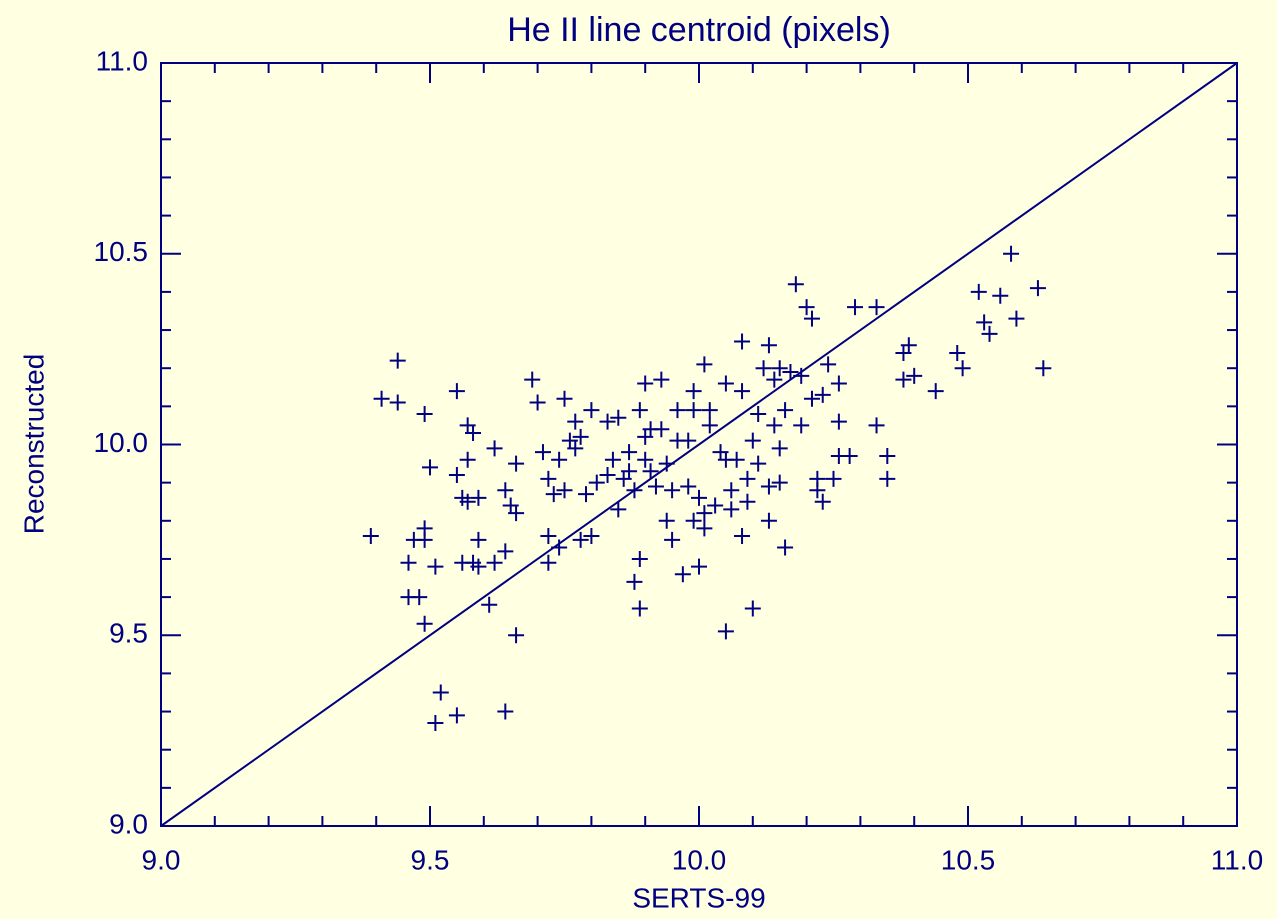 This screenshot has height=919, width=1277. What do you see at coordinates (699, 30) in the screenshot?
I see `chart-title: He II line centroid (pixels)` at bounding box center [699, 30].